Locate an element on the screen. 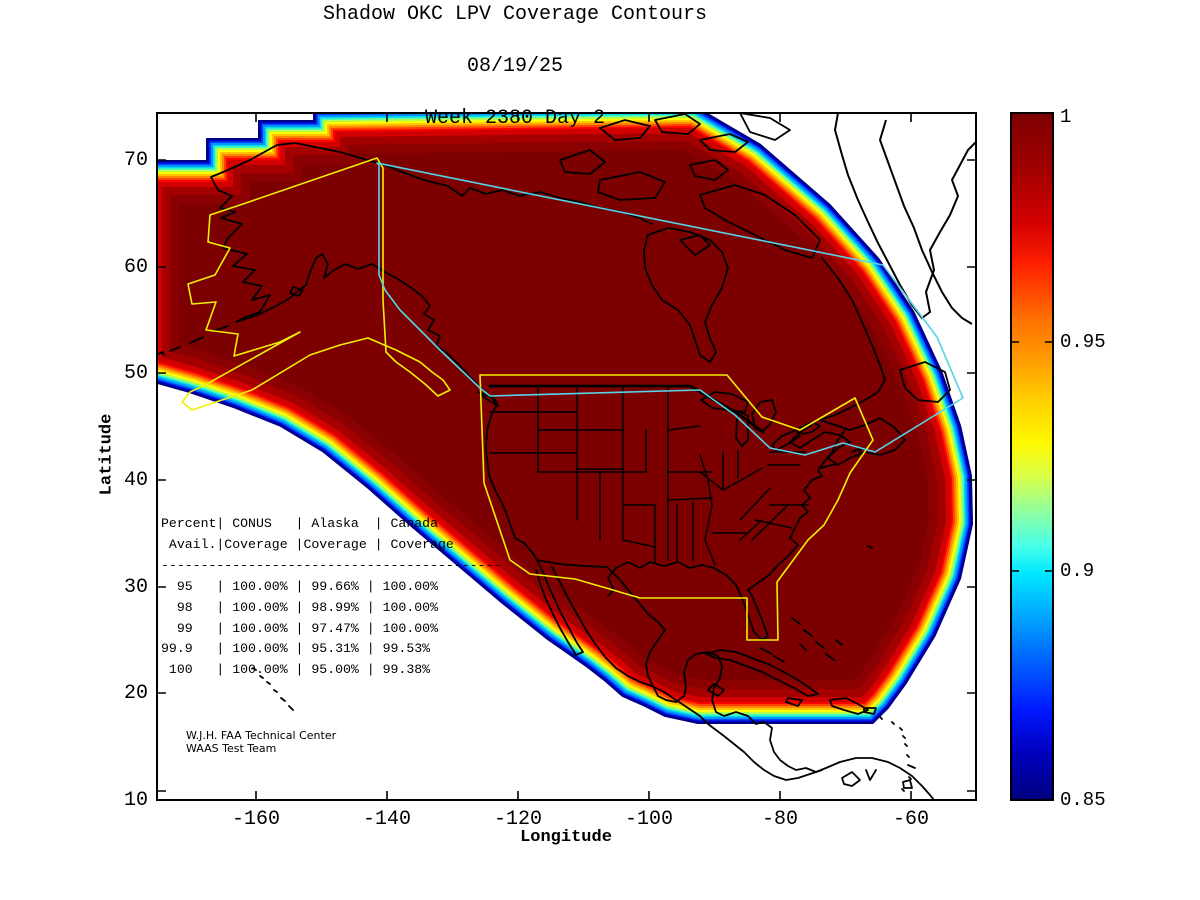  table-header-row: Percent| CONUS | Alaska | Canada is located at coordinates (299, 523).